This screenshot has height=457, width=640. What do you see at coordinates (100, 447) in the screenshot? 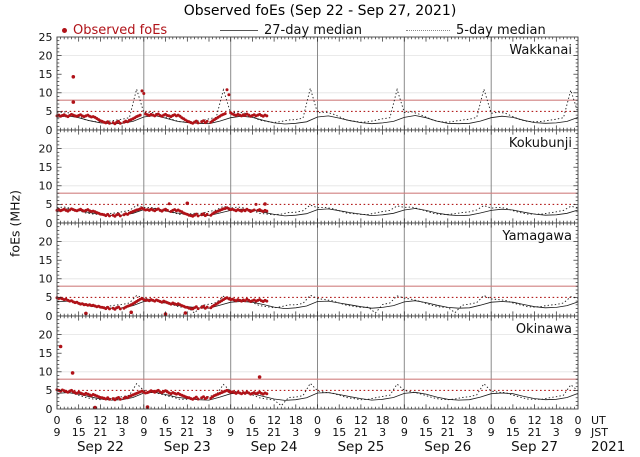
I see `svg-text: Sep 22` at bounding box center [100, 447].